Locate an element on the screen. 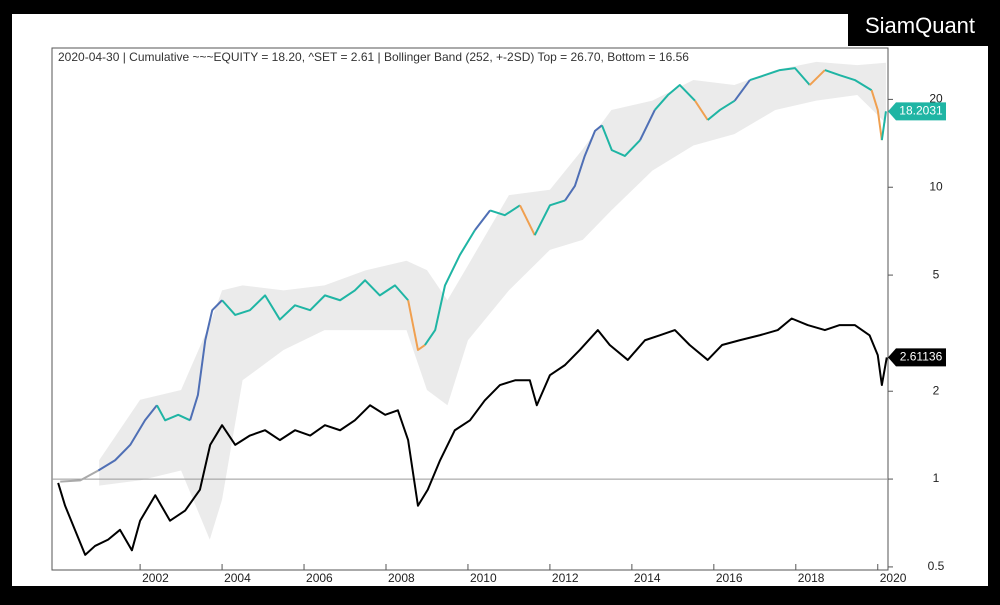  y-tick-label: 20 is located at coordinates (936, 99).